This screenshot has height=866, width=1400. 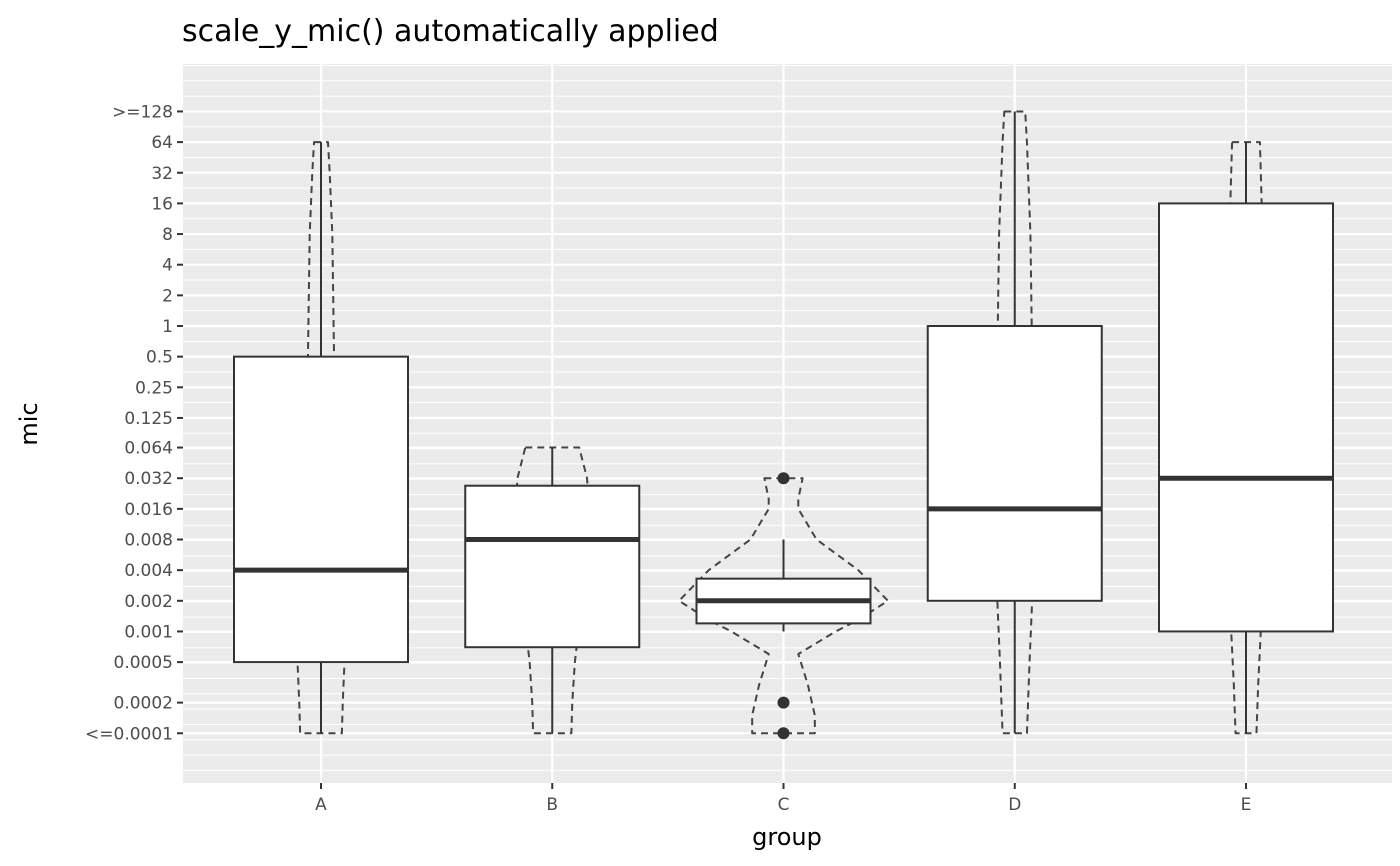 What do you see at coordinates (148, 602) in the screenshot?
I see `y-tick-label: 0.002` at bounding box center [148, 602].